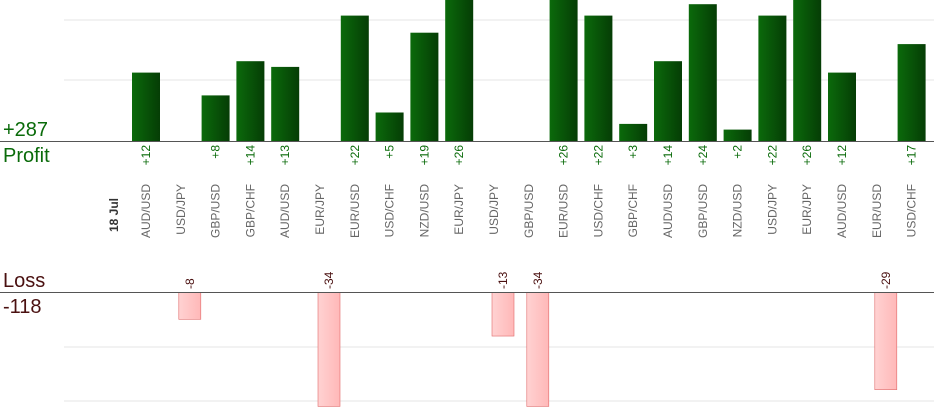  What do you see at coordinates (285, 155) in the screenshot?
I see `value-label: +13` at bounding box center [285, 155].